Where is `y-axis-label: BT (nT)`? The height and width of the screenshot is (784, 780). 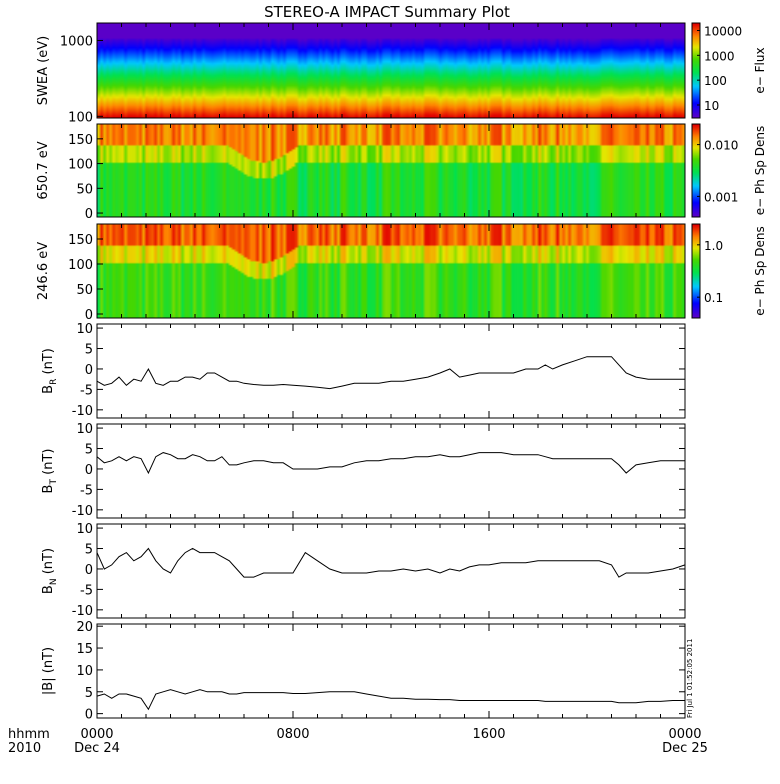 y-axis-label: BT (nT) is located at coordinates (50, 471).